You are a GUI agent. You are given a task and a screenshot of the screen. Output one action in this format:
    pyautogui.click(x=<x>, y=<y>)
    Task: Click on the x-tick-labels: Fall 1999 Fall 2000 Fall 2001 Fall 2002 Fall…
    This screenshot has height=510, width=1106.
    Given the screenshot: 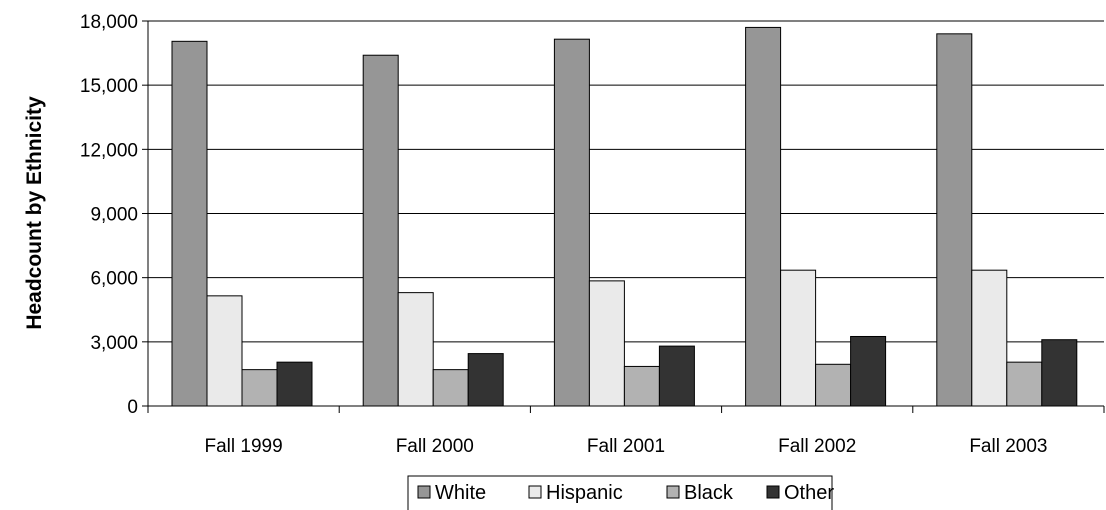 What is the action you would take?
    pyautogui.click(x=626, y=446)
    